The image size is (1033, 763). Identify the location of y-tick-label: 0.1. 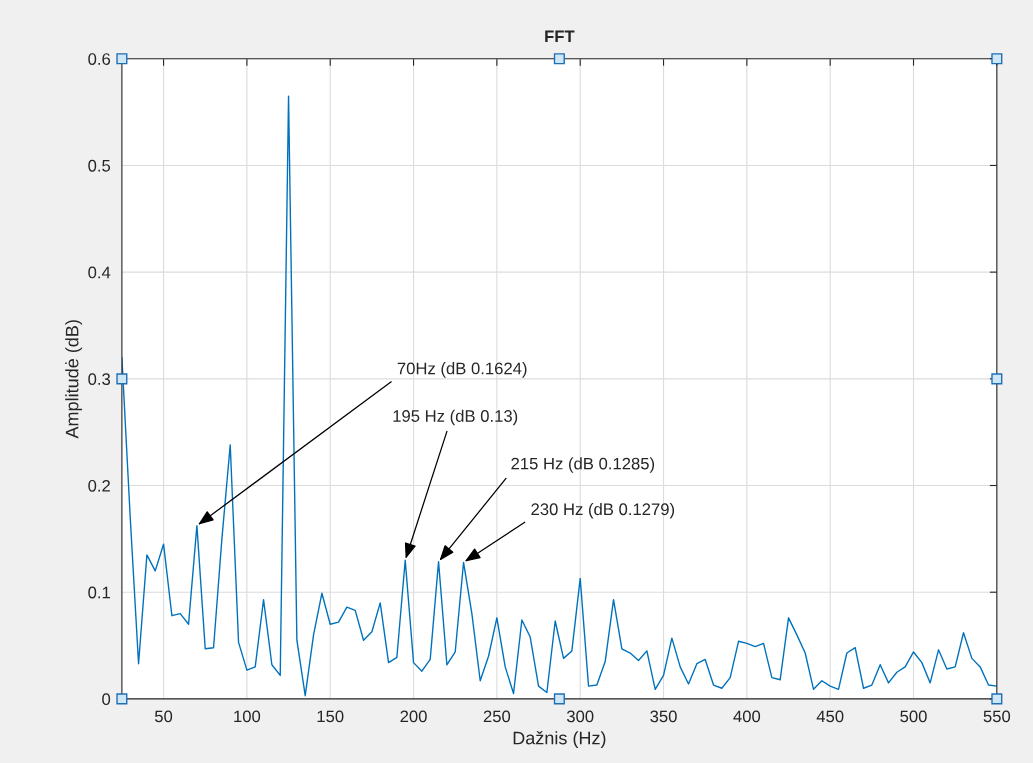
(99, 592).